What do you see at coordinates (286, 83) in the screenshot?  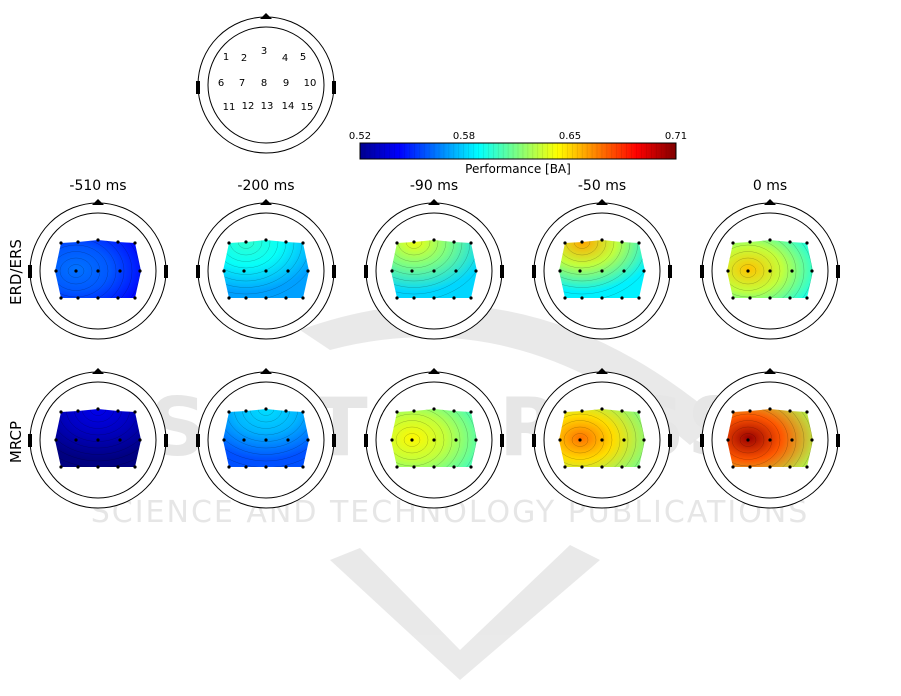 I see `montage-channel-label: 9` at bounding box center [286, 83].